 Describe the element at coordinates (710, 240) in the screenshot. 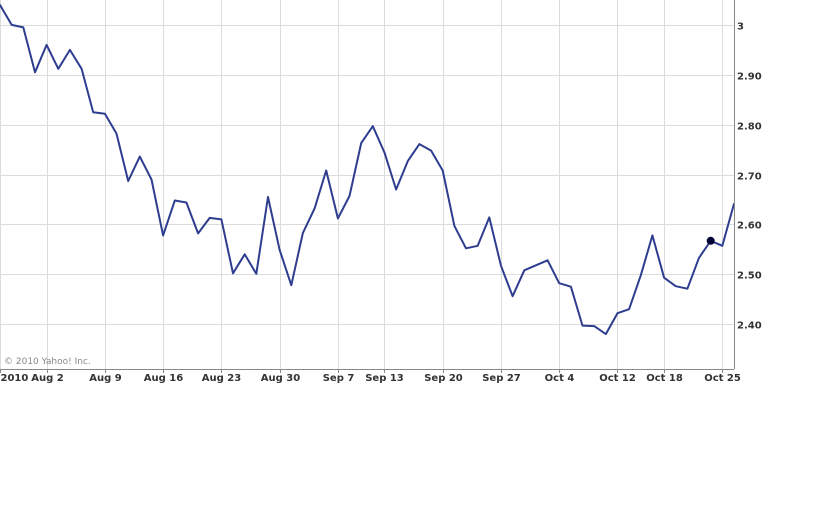

I see `current-point-marker` at that location.